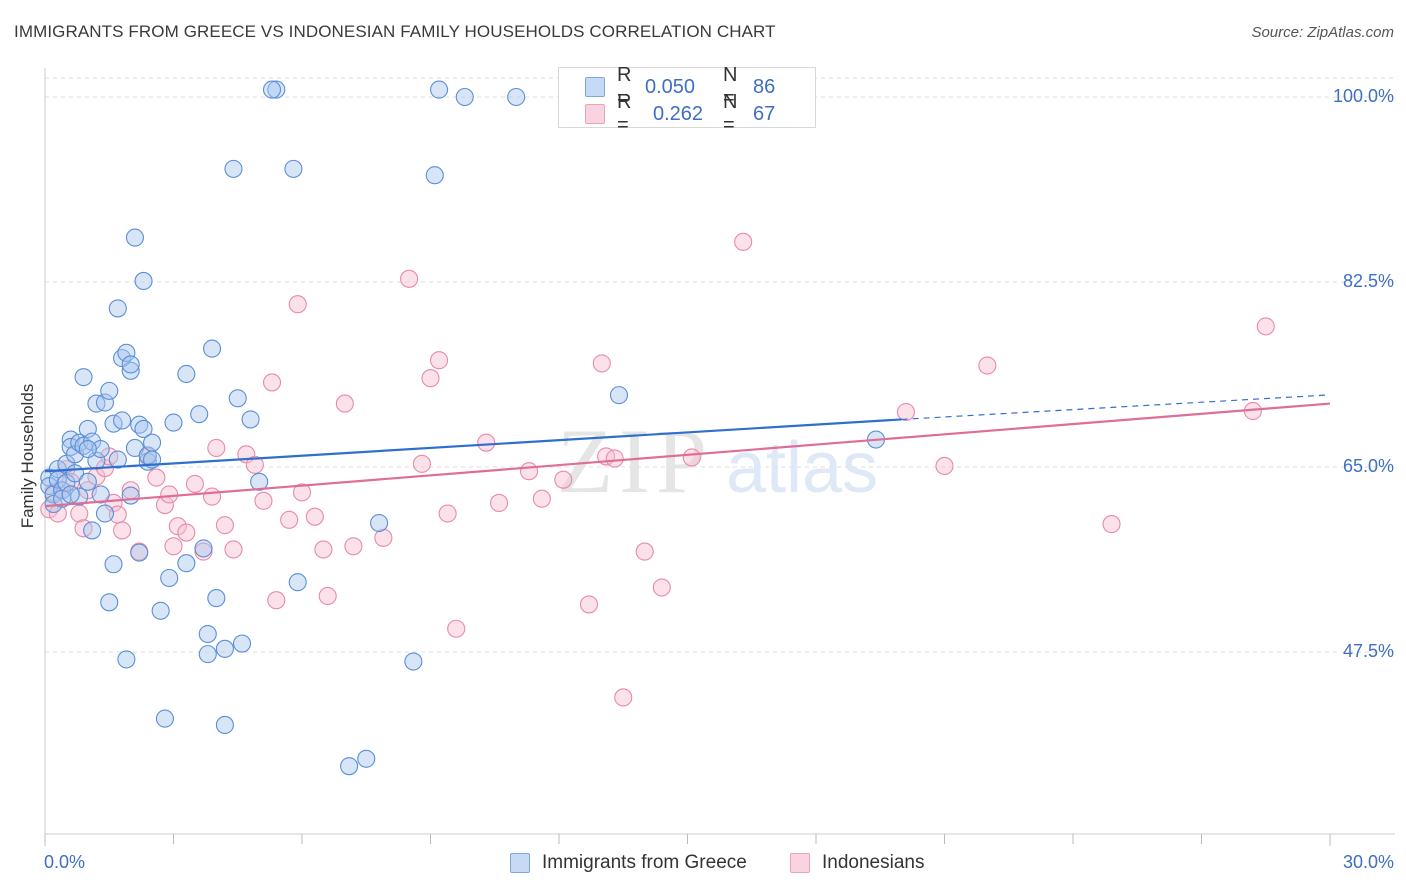  What do you see at coordinates (802, 468) in the screenshot?
I see `watermark-atlas: atlas` at bounding box center [802, 468].